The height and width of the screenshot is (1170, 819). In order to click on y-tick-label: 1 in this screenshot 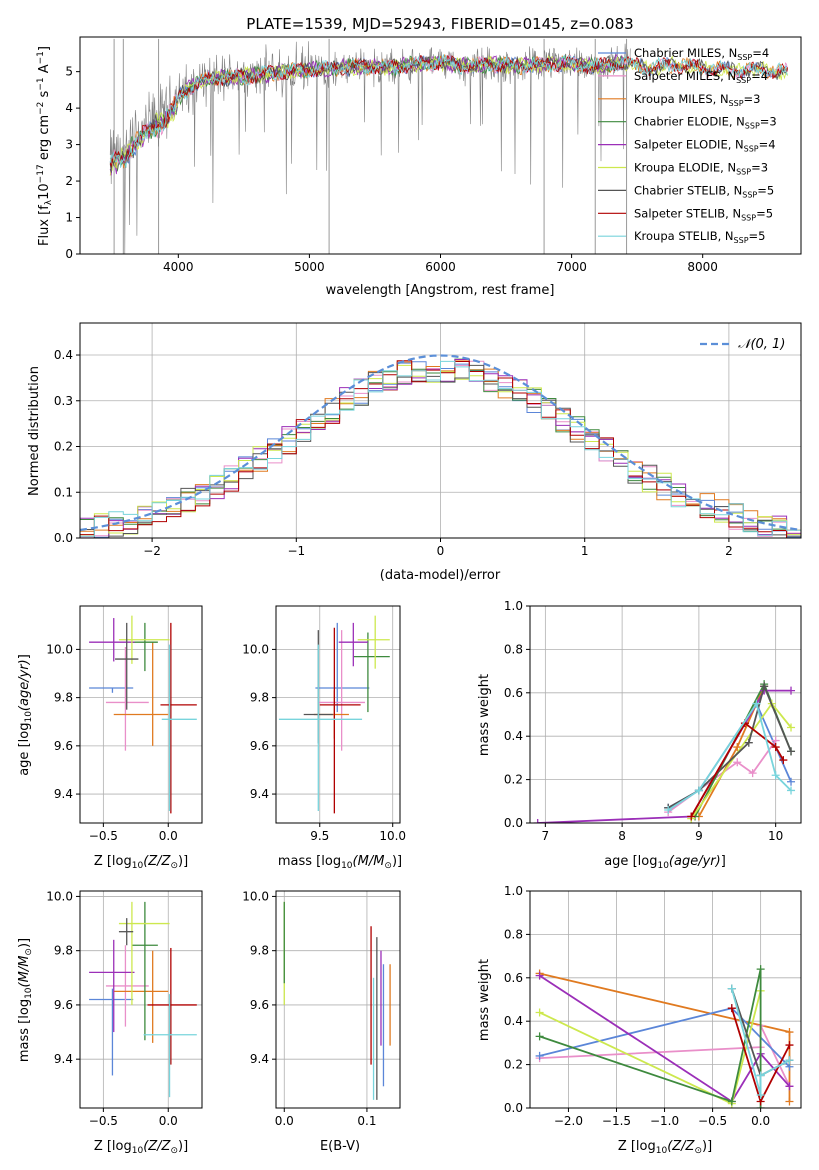, I will do `click(69, 218)`.